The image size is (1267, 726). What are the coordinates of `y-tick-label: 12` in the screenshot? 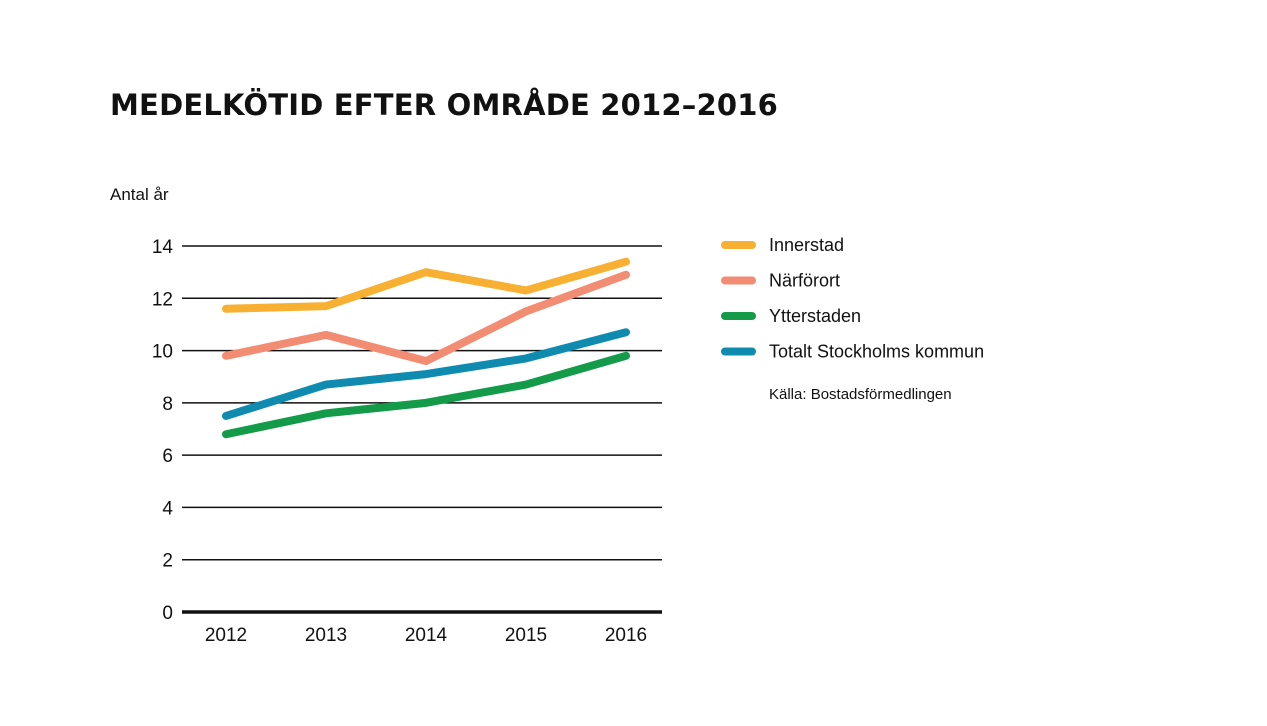 It's located at (162, 299).